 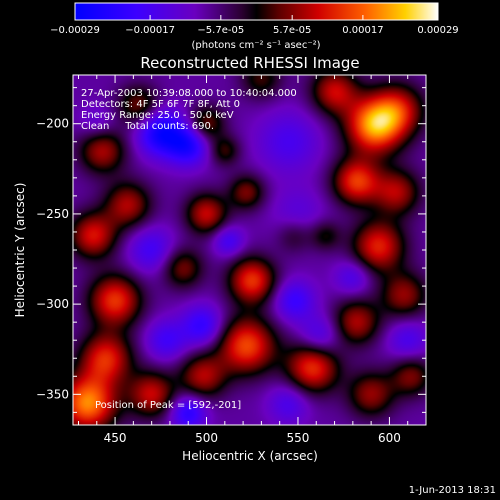 What do you see at coordinates (75, 30) in the screenshot?
I see `colorbar-tick-label: −0.00029` at bounding box center [75, 30].